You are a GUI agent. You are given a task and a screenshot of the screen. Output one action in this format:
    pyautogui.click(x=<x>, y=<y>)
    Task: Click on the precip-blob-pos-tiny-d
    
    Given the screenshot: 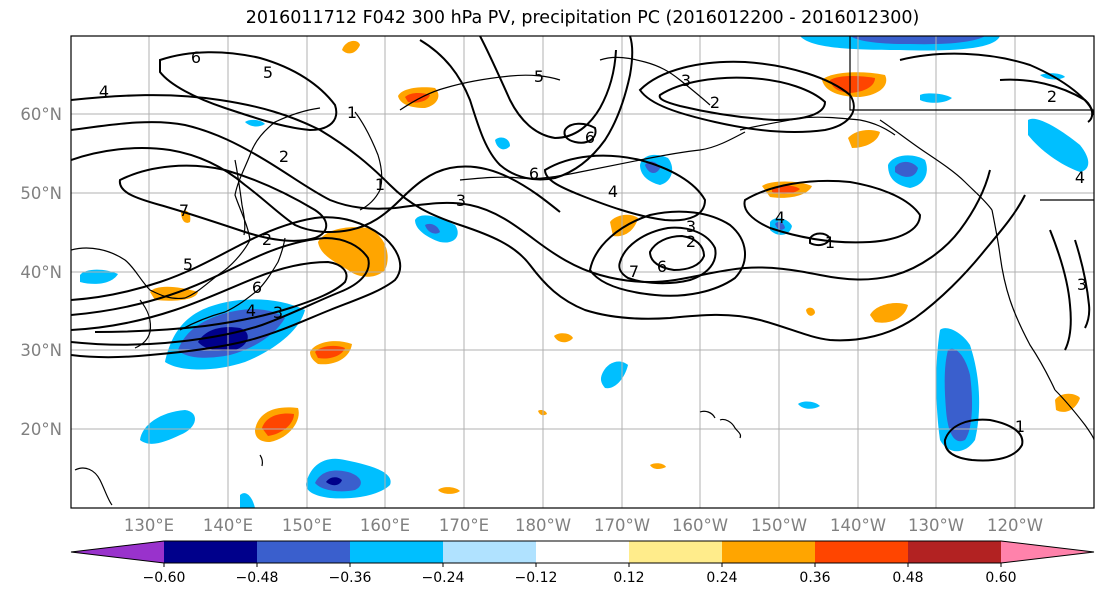 What is the action you would take?
    pyautogui.click(x=810, y=311)
    